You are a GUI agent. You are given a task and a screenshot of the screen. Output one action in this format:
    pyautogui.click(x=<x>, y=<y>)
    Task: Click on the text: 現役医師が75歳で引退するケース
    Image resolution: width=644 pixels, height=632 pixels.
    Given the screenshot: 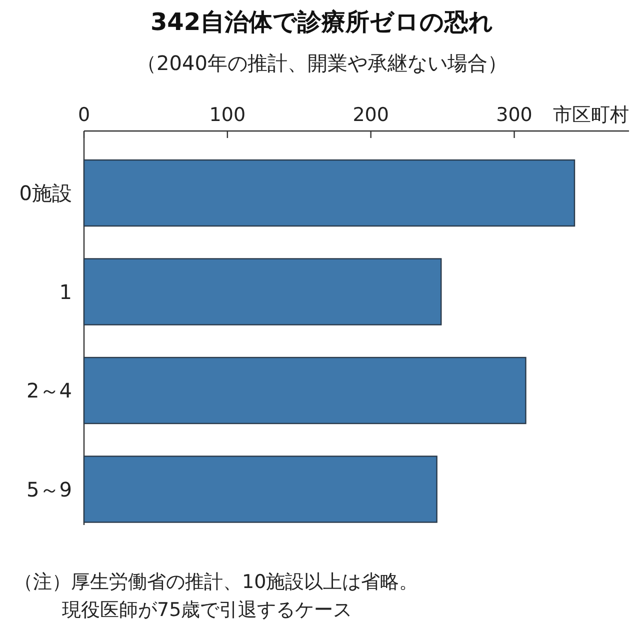 What is the action you would take?
    pyautogui.click(x=207, y=610)
    